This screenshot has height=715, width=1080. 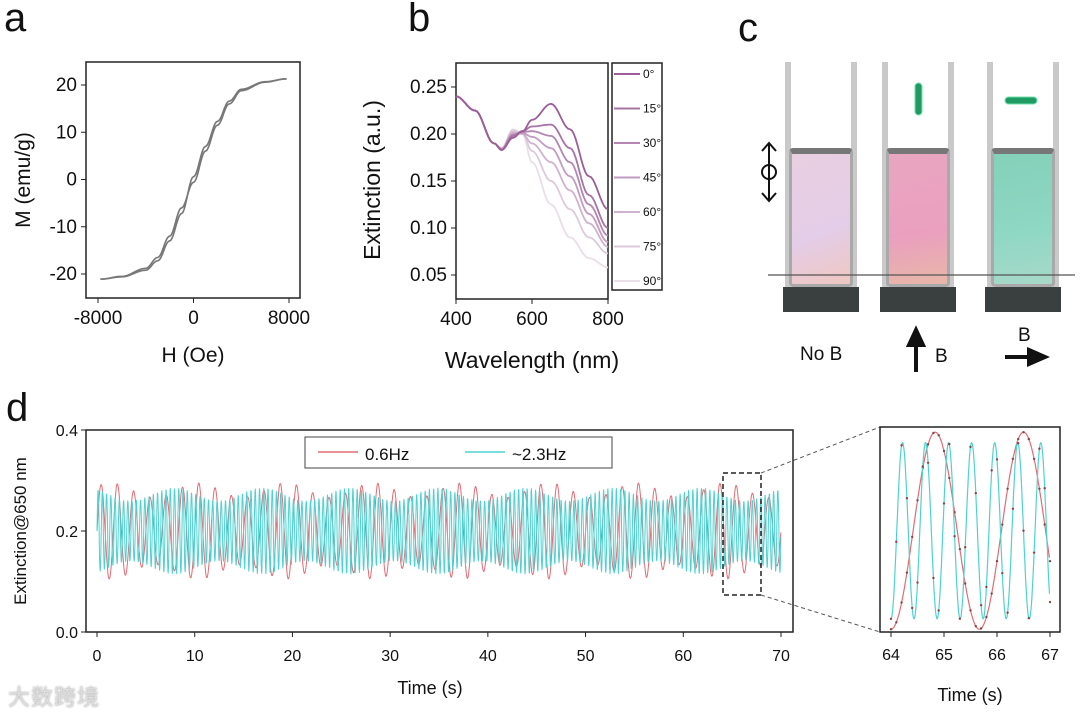 What do you see at coordinates (195, 656) in the screenshot?
I see `x-tick-label: 10` at bounding box center [195, 656].